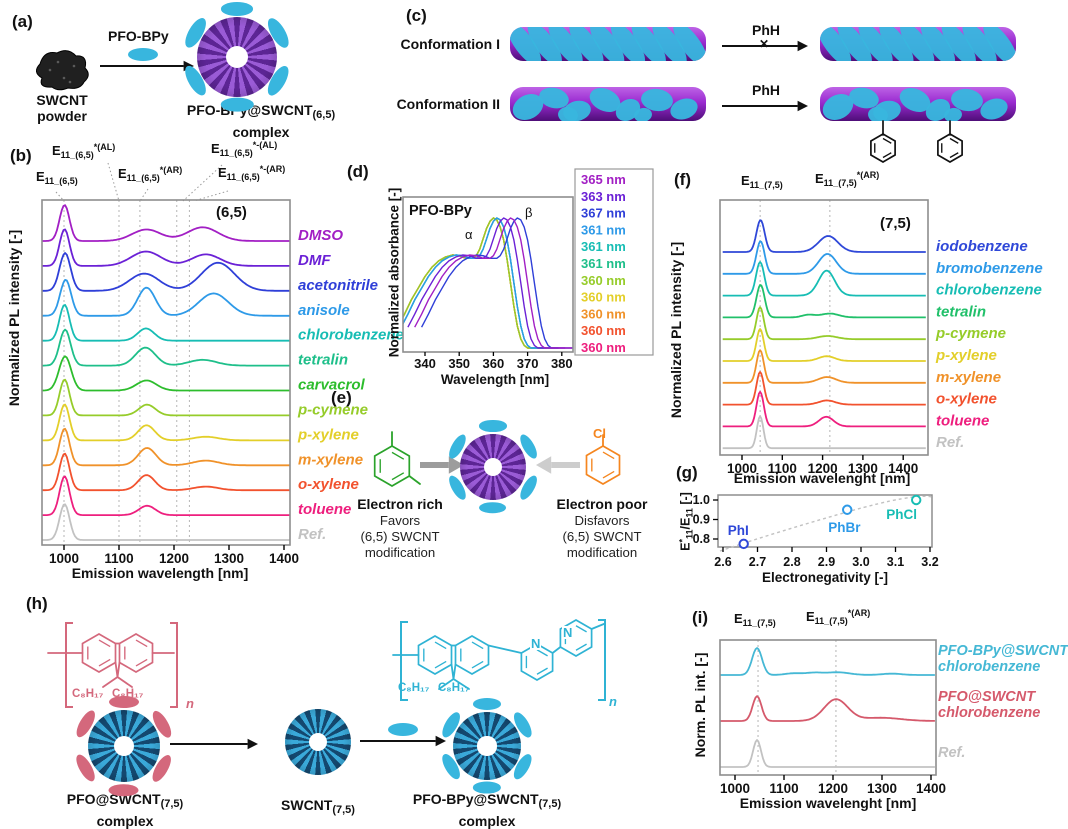 The width and height of the screenshot is (1068, 829). What do you see at coordinates (166, 272) in the screenshot?
I see `spectrum-curve-acetonitrile` at bounding box center [166, 272].